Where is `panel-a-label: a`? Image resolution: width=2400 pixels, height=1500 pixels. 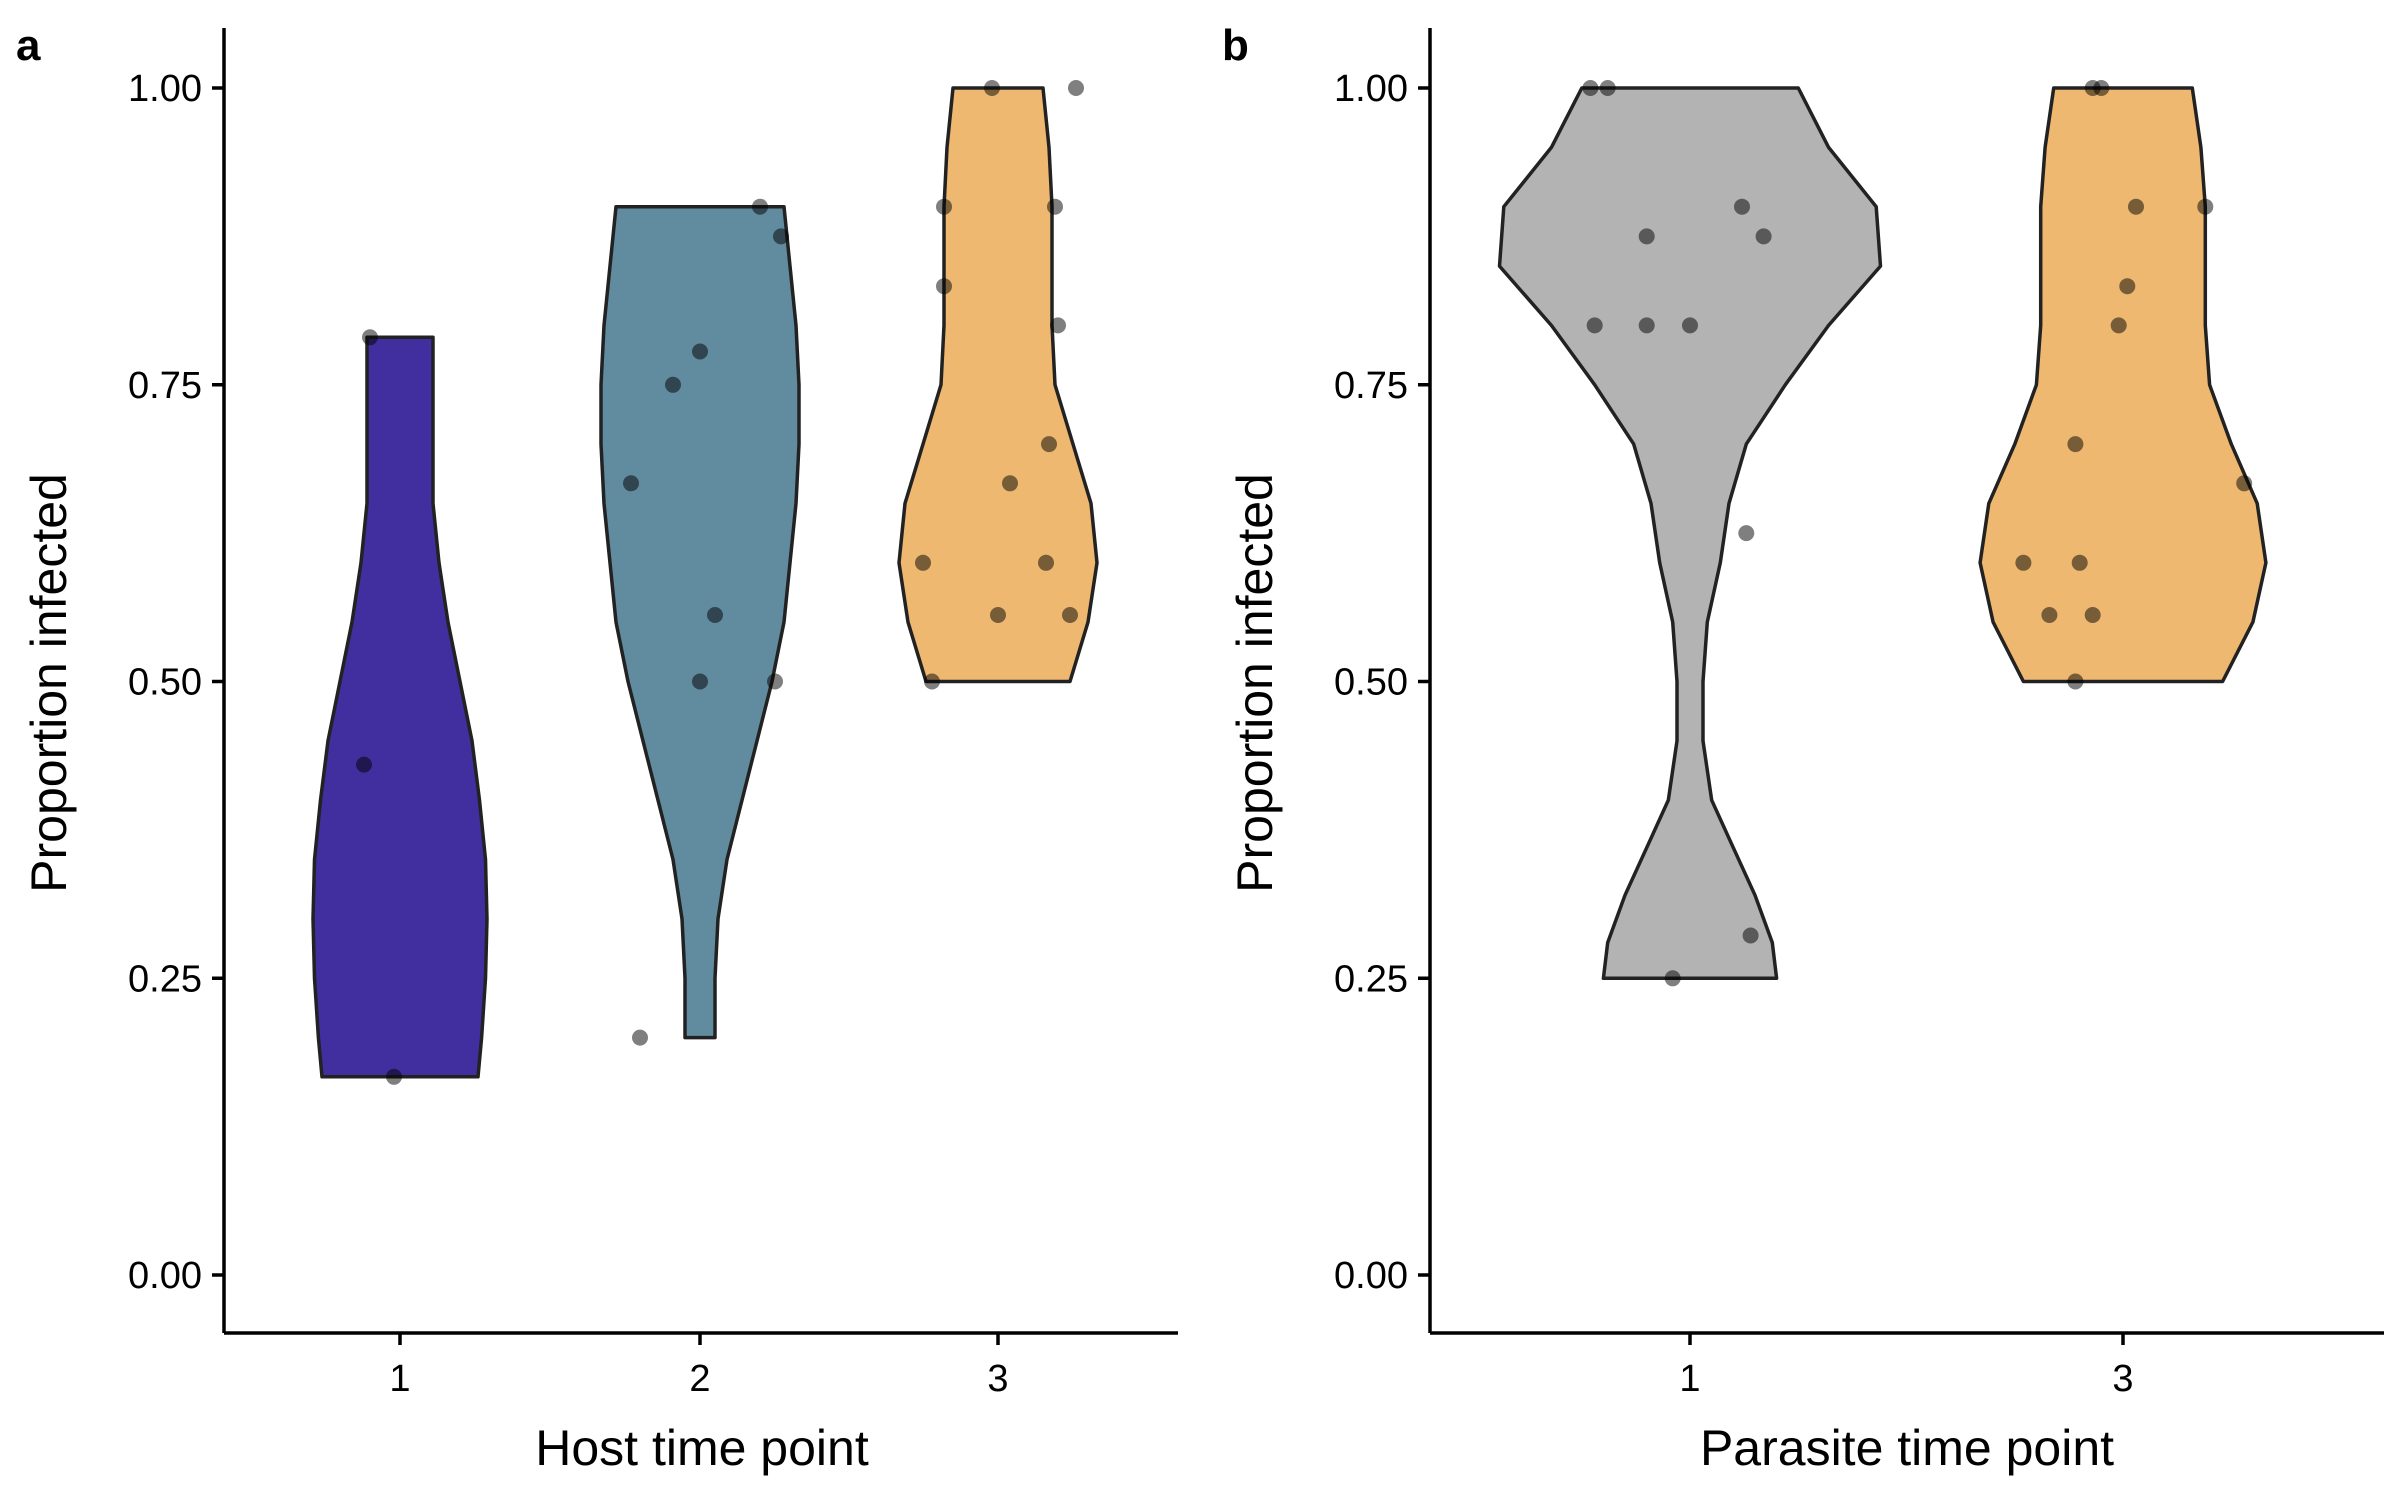 panel-a-label: a is located at coordinates (28, 45).